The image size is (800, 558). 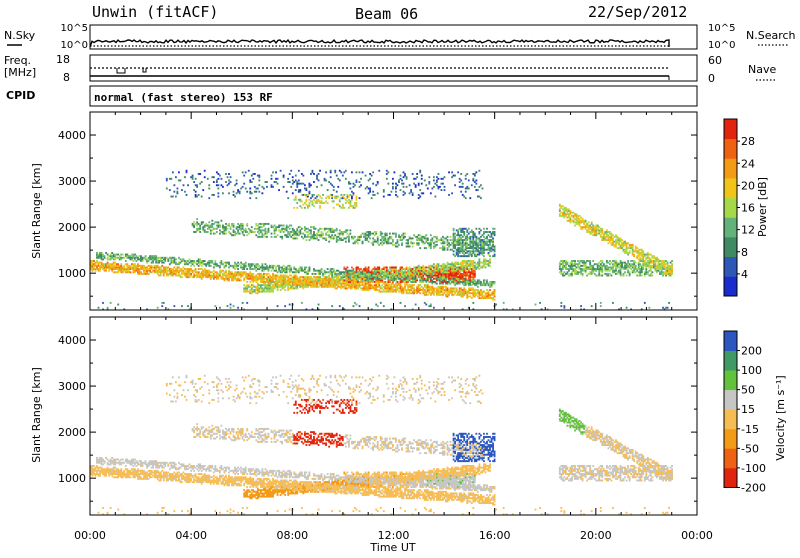 What do you see at coordinates (386, 14) in the screenshot?
I see `beam-title: Beam 06` at bounding box center [386, 14].